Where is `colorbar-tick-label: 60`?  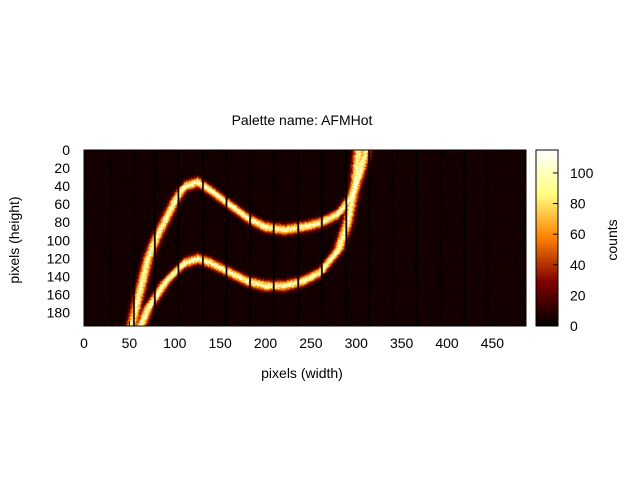
colorbar-tick-label: 60 is located at coordinates (578, 234).